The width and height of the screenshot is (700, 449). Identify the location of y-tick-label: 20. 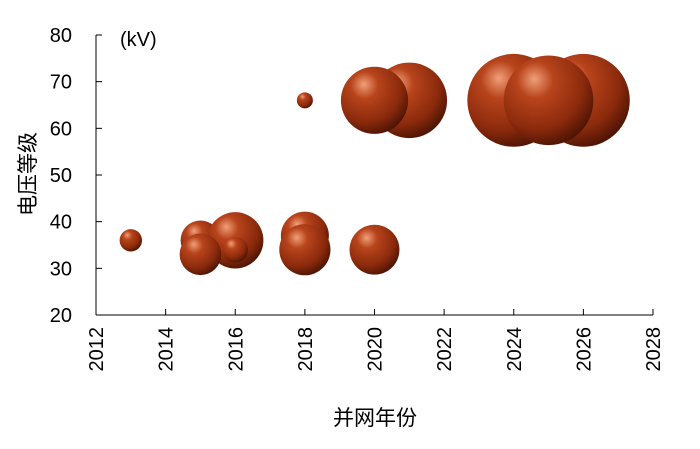
(61, 316).